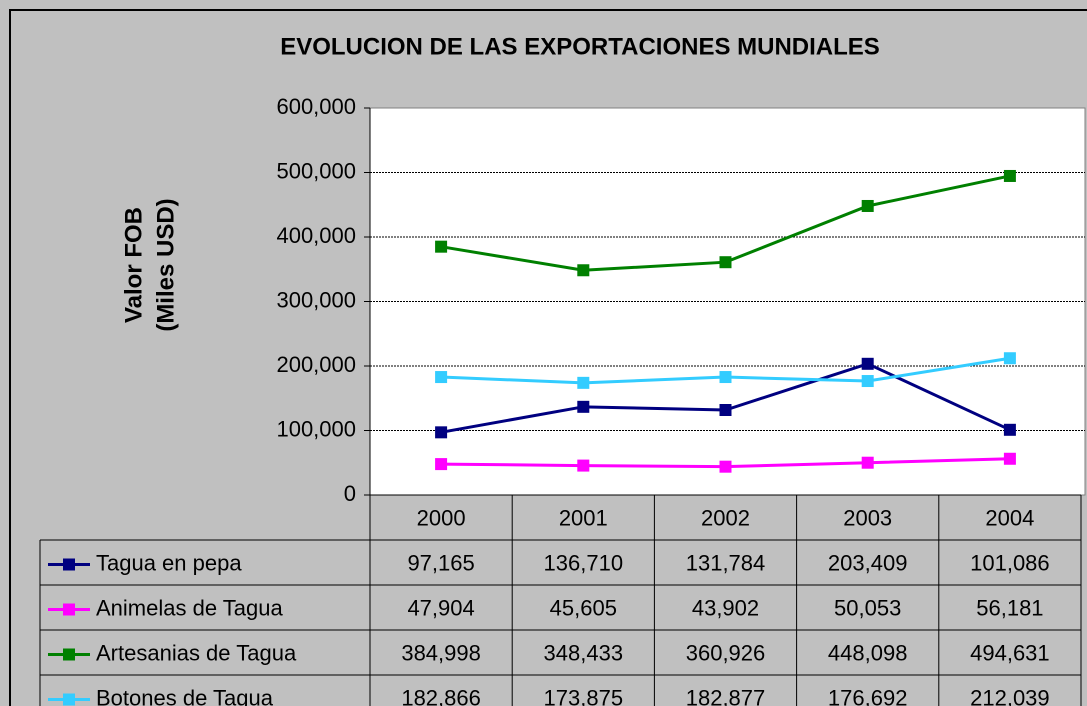 This screenshot has width=1087, height=706. What do you see at coordinates (725, 517) in the screenshot?
I see `x-tick-label: 2002` at bounding box center [725, 517].